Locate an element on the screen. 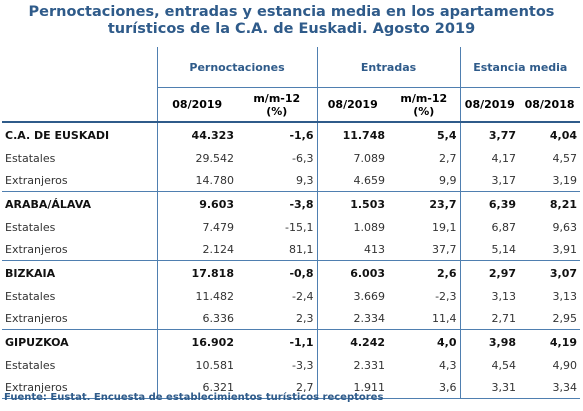 Image resolution: width=583 pixels, height=411 pixels. cell-pernoctaciones: 10.581 is located at coordinates (196, 365).